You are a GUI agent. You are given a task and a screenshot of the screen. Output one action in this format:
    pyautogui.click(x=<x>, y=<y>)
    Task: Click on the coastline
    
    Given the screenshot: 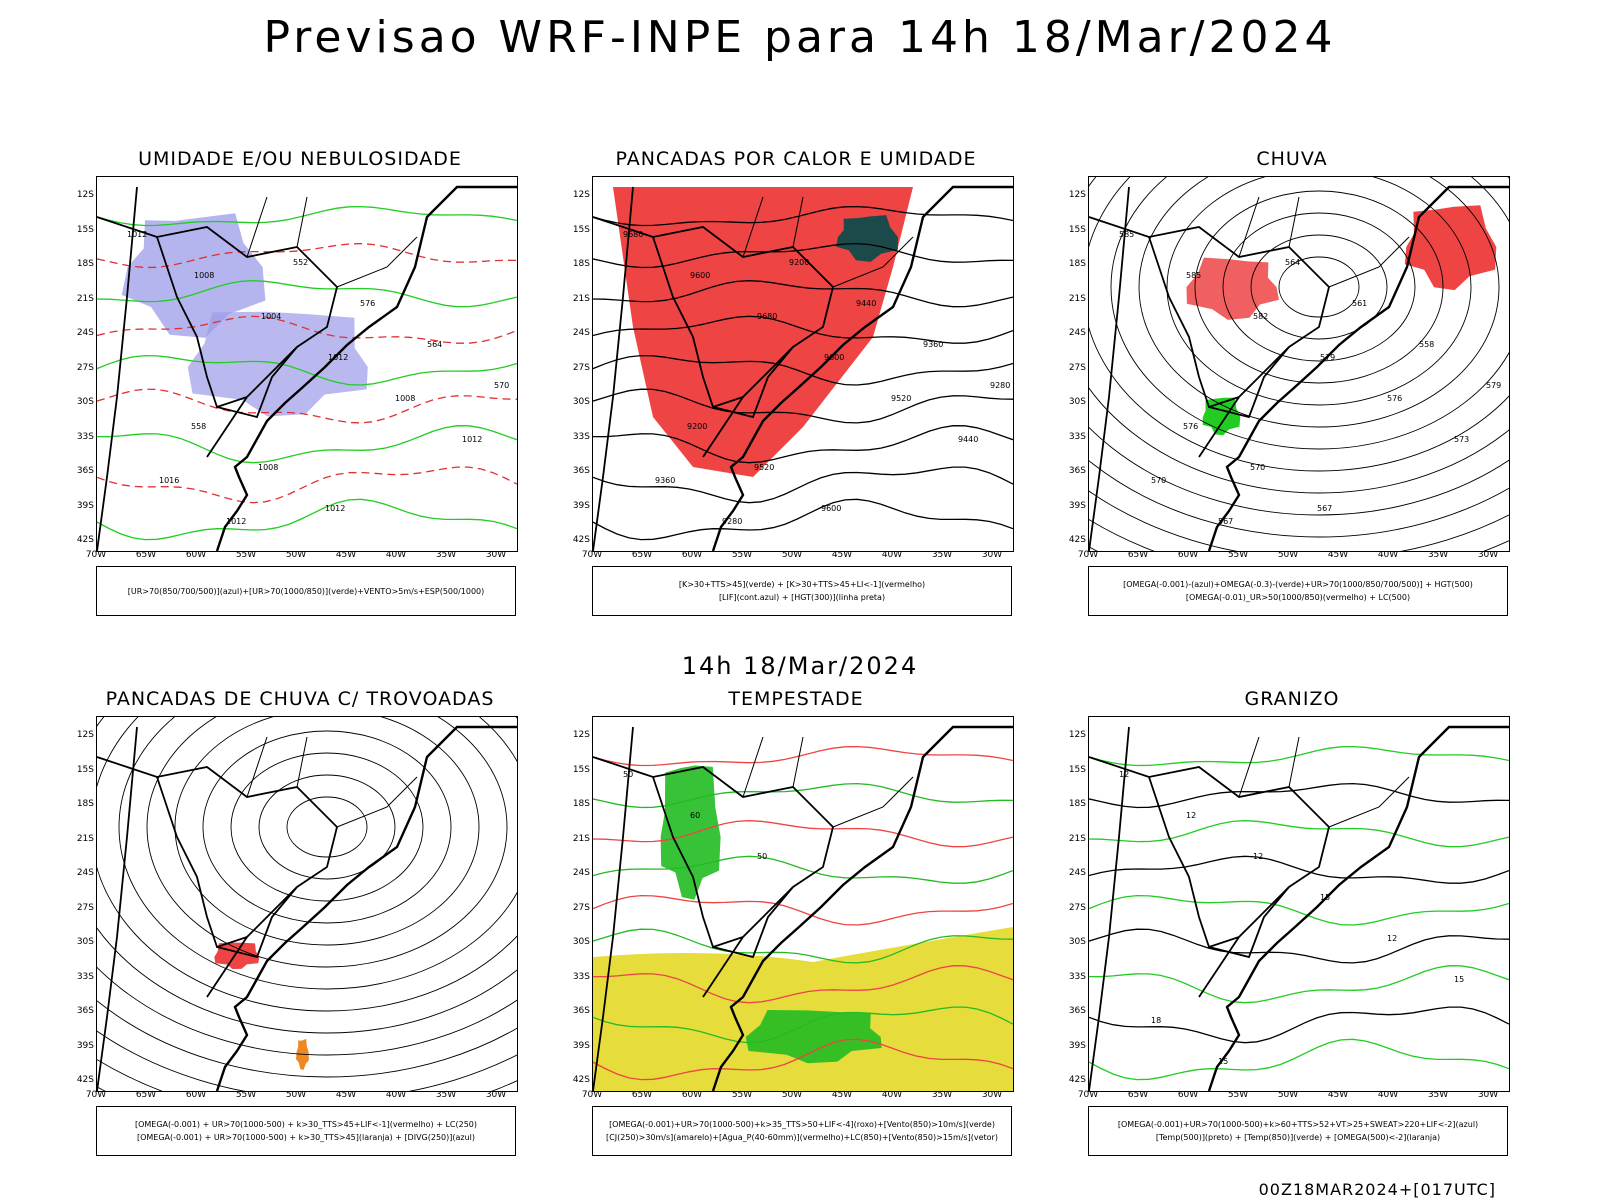 What is the action you would take?
    pyautogui.click(x=862, y=368)
    